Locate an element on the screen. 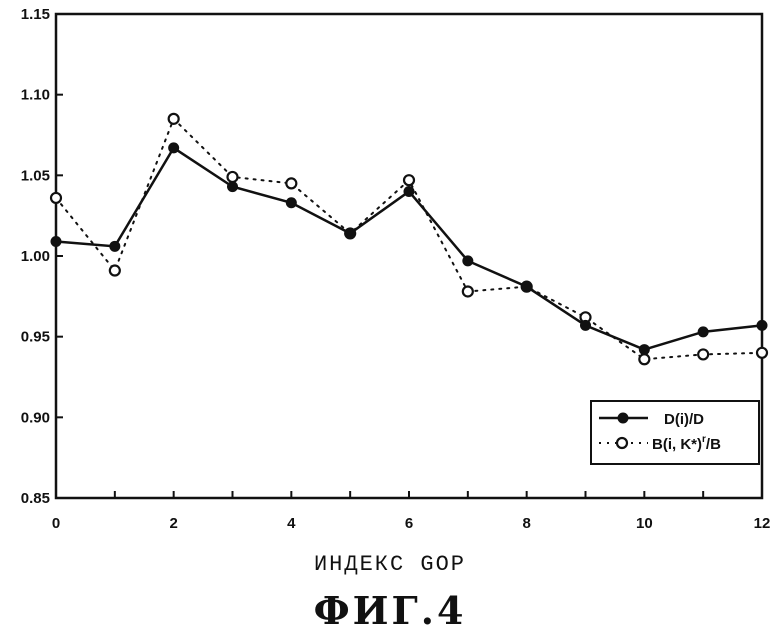 This screenshot has height=633, width=780. x-tick-label: 4 is located at coordinates (291, 523).